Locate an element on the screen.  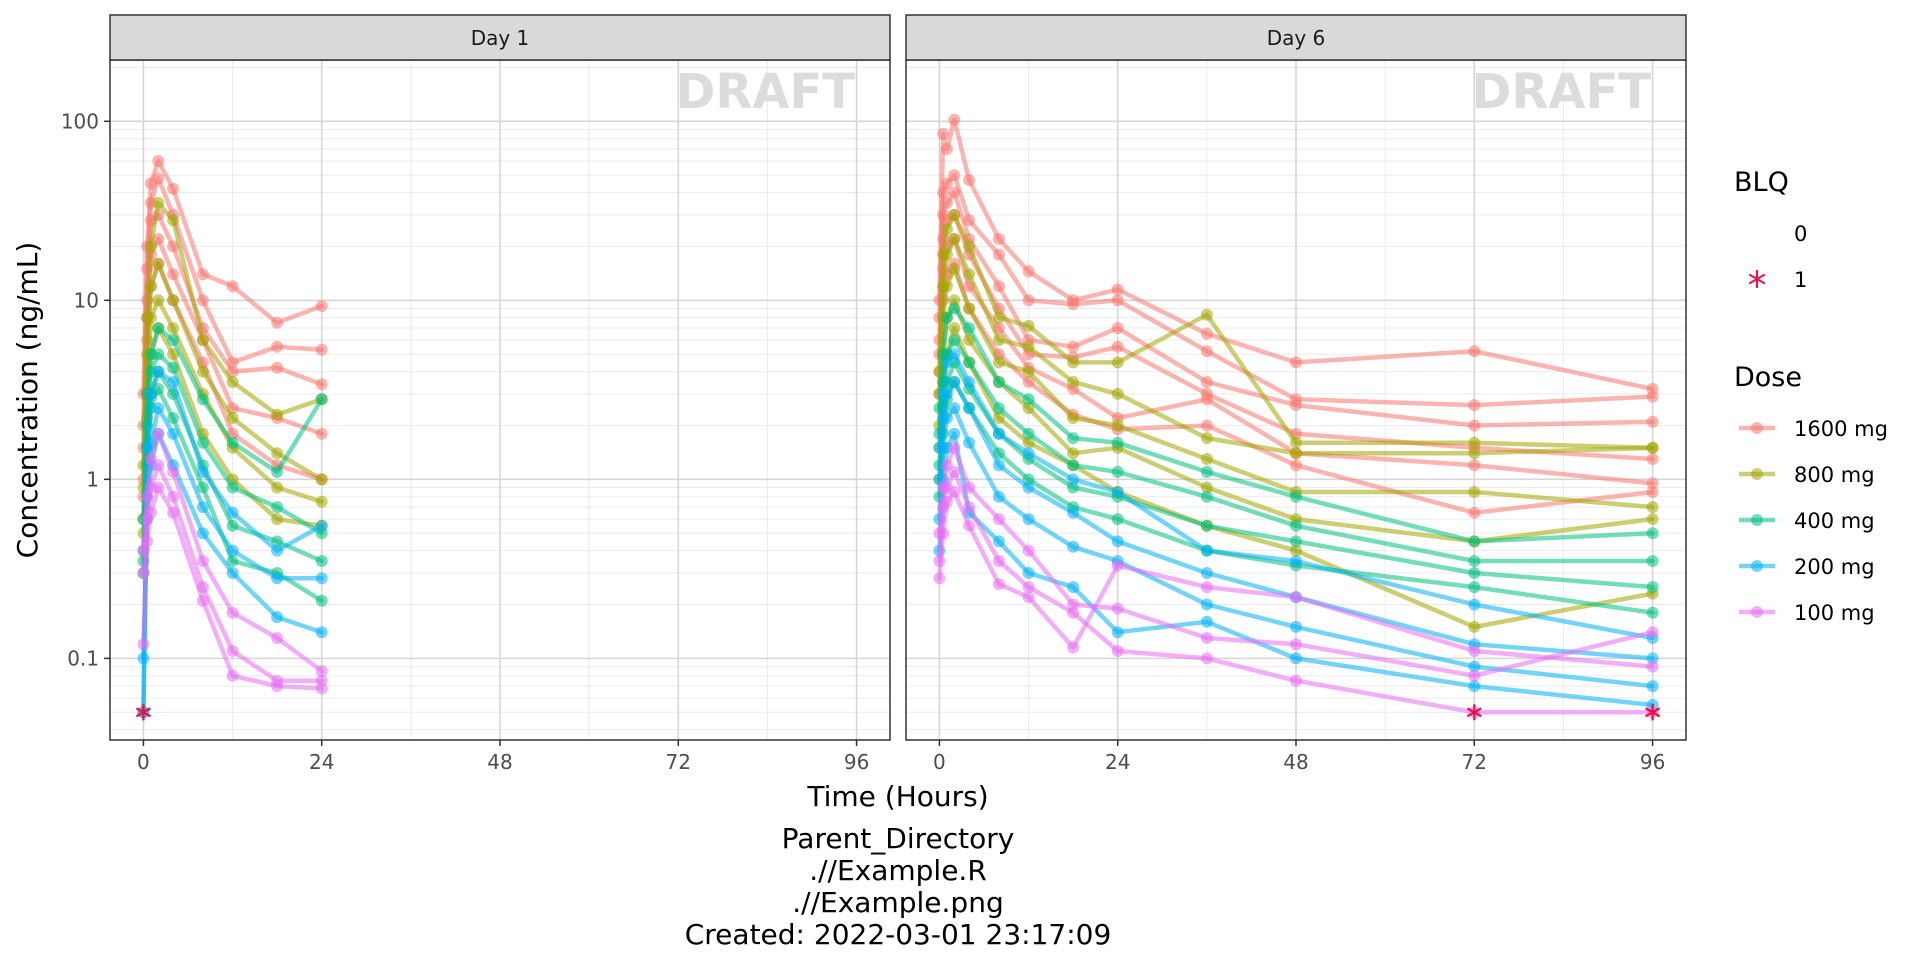
legend-label-blq: 0 is located at coordinates (1800, 234).